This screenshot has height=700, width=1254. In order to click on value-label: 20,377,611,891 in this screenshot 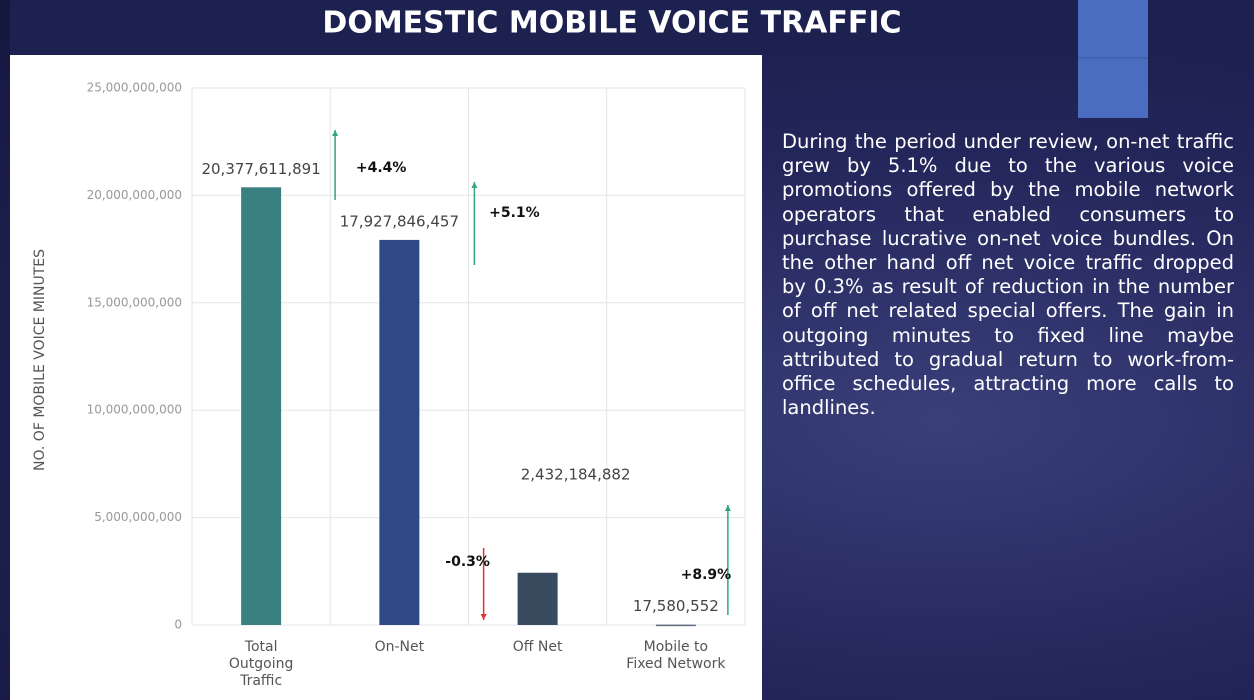, I will do `click(260, 169)`.